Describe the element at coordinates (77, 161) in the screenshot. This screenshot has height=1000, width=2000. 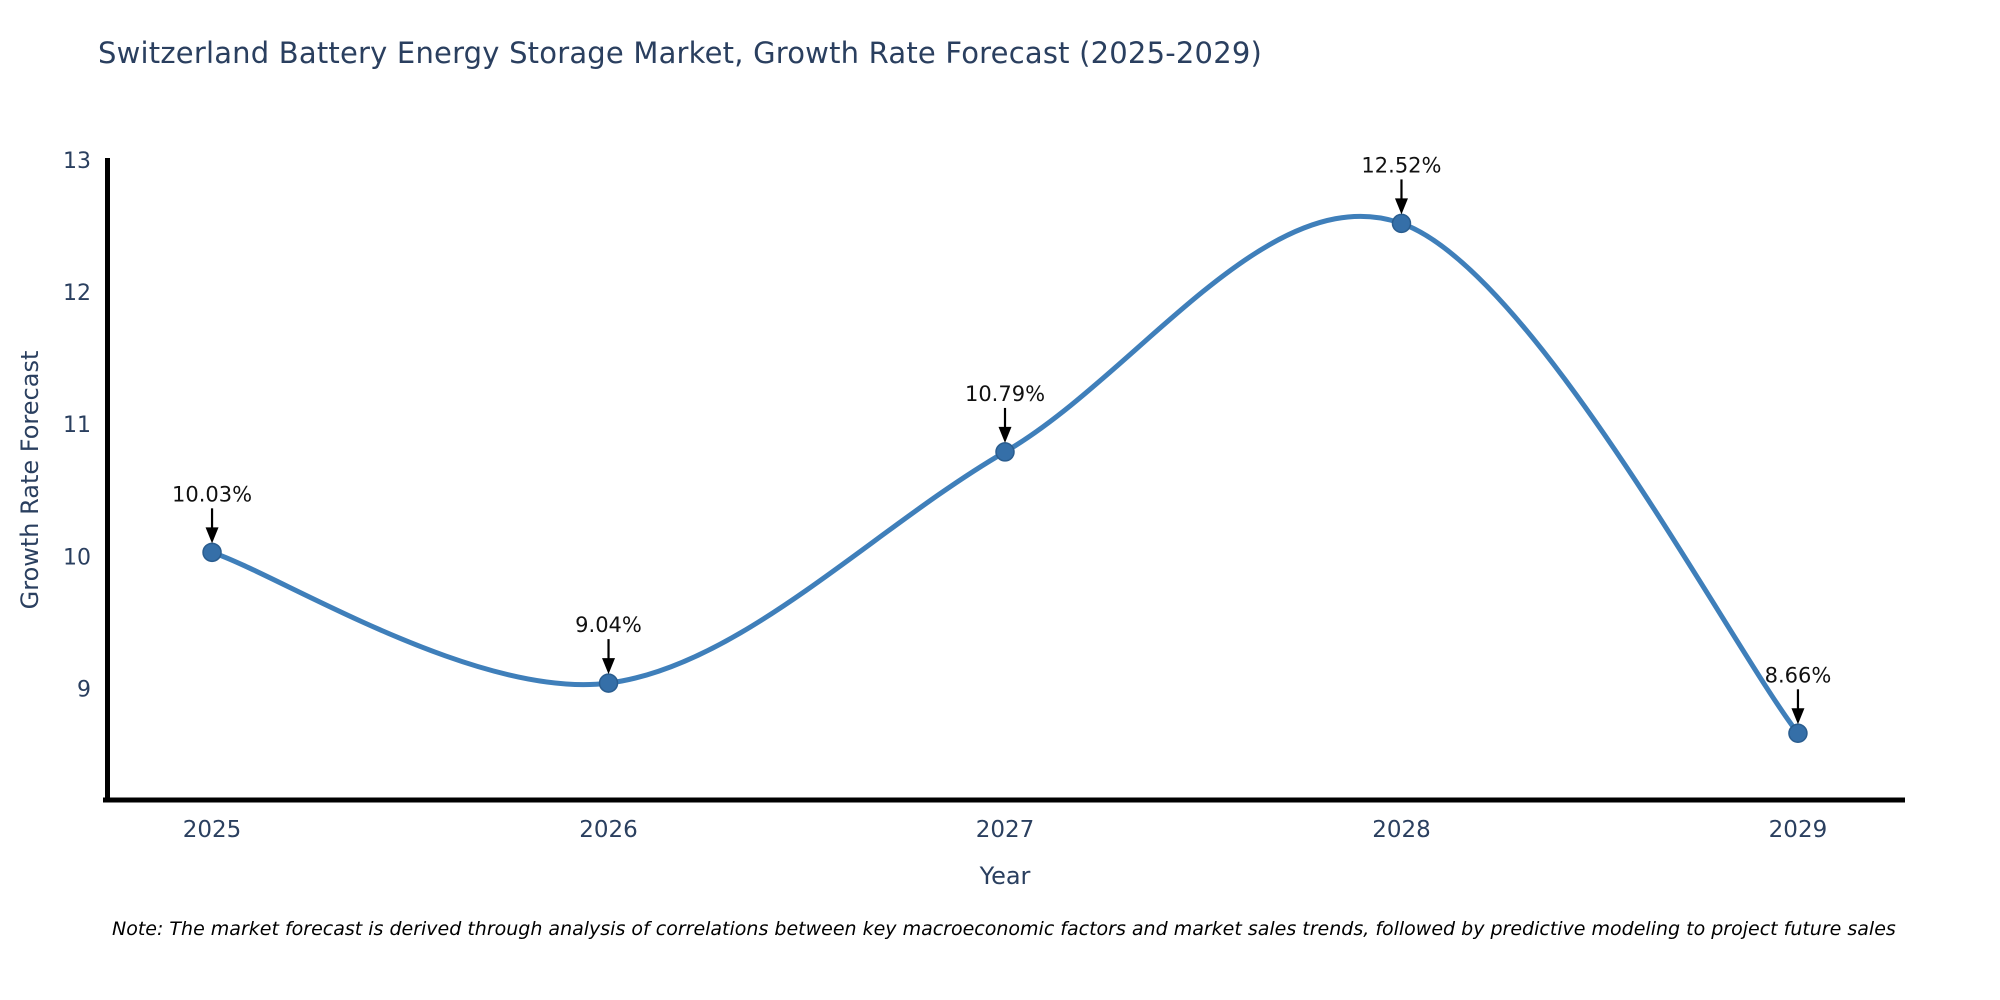
I see `y-tick-label: 13` at that location.